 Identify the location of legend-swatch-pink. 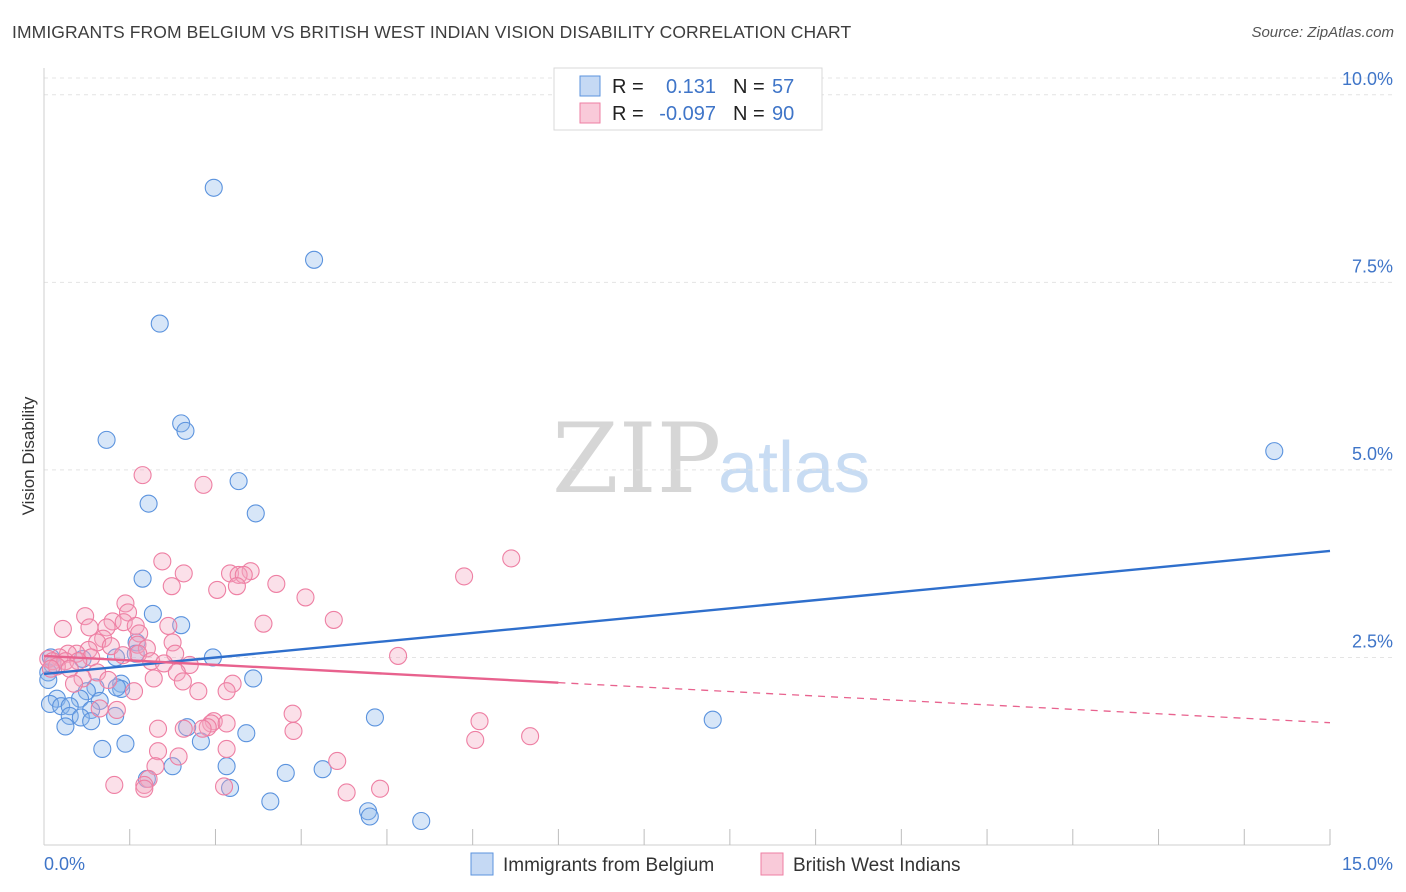
(590, 113).